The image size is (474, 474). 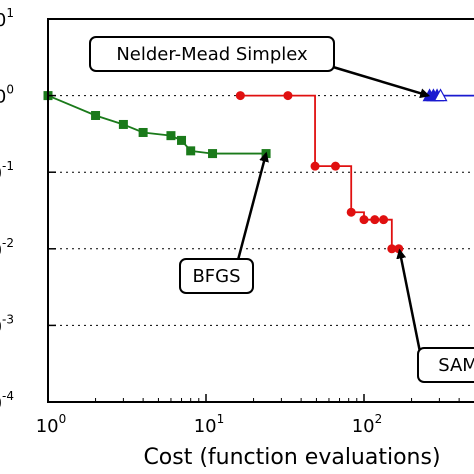 I want to click on series-2-line, so click(x=319, y=172).